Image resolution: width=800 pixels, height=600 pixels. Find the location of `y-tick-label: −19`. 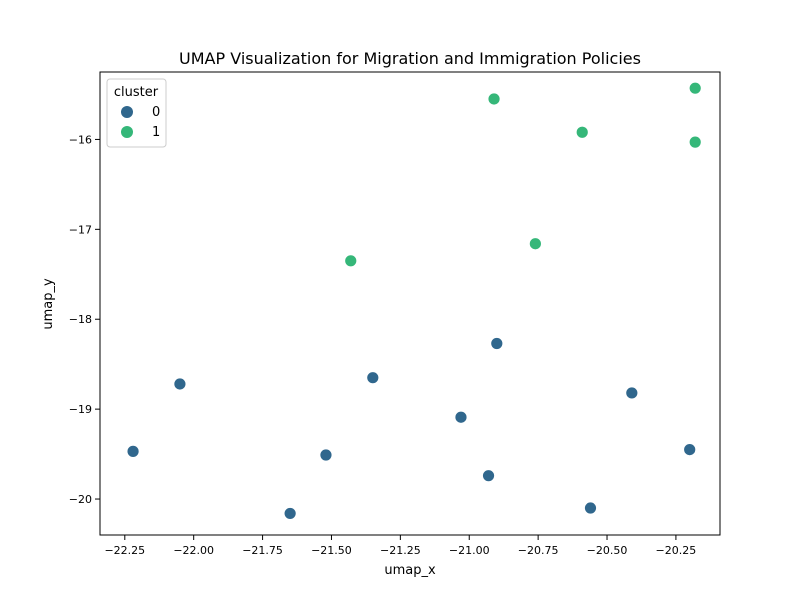

y-tick-label: −19 is located at coordinates (80, 409).